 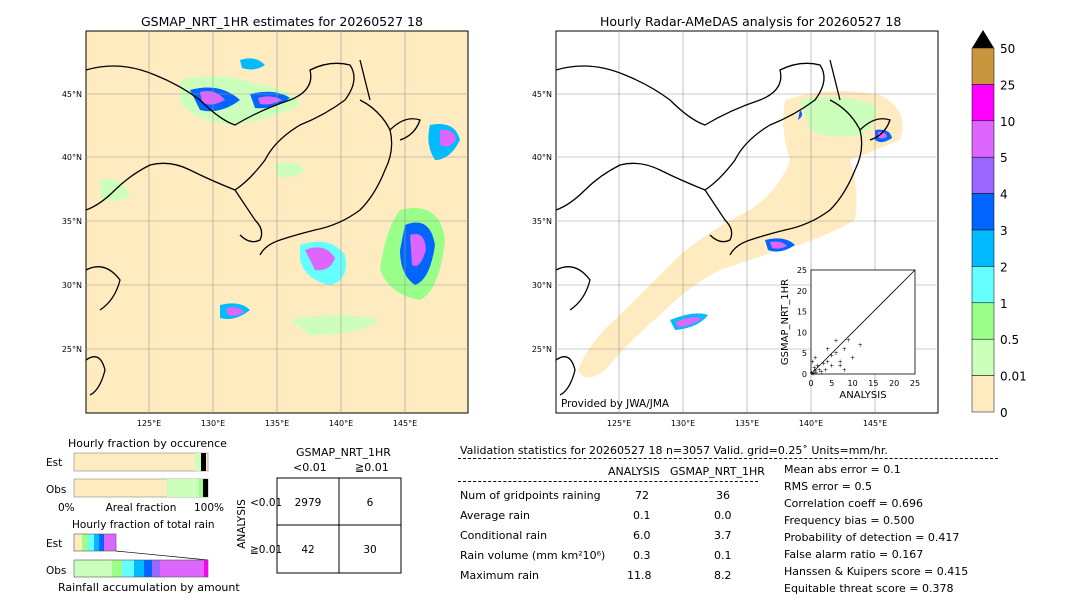 I want to click on stat-label: Num of gridpoints raining, so click(x=530, y=495).